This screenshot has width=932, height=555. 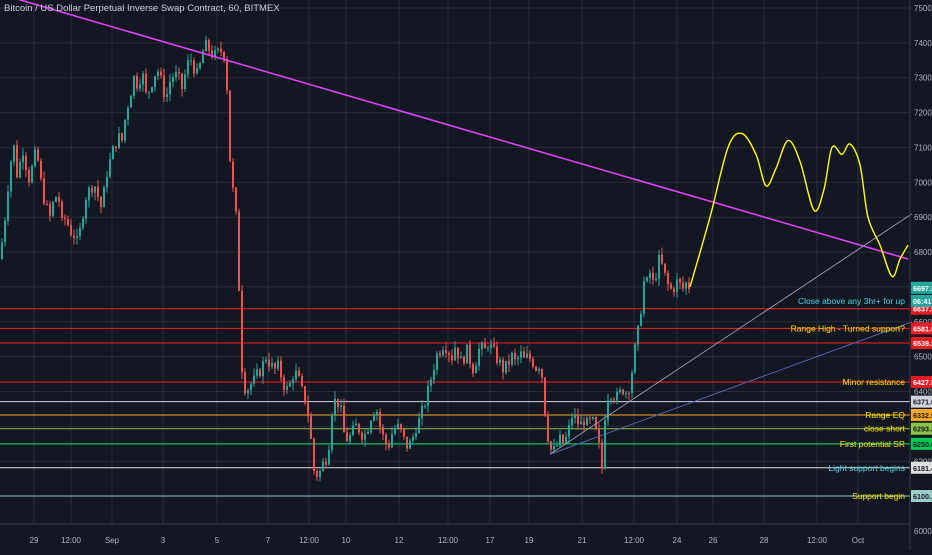 I want to click on level-label: close short, so click(x=885, y=429).